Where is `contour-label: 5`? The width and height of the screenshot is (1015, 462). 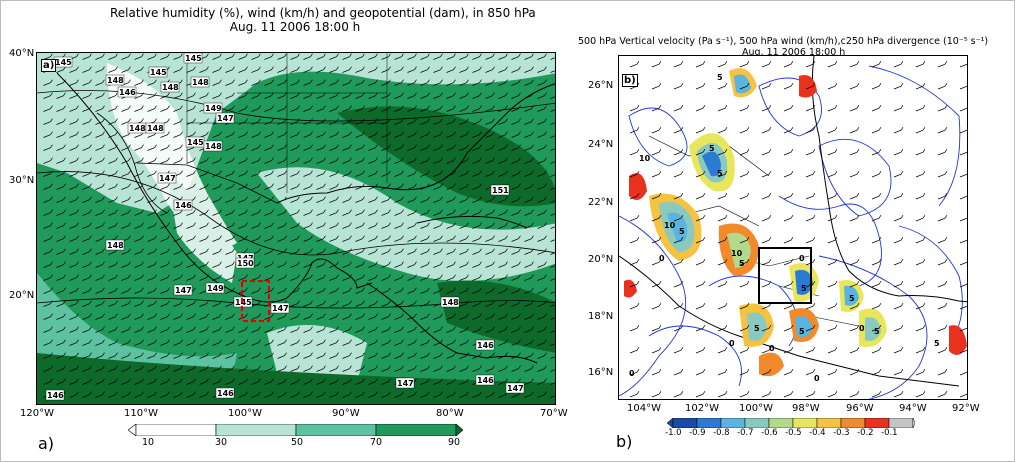 contour-label: 5 is located at coordinates (804, 288).